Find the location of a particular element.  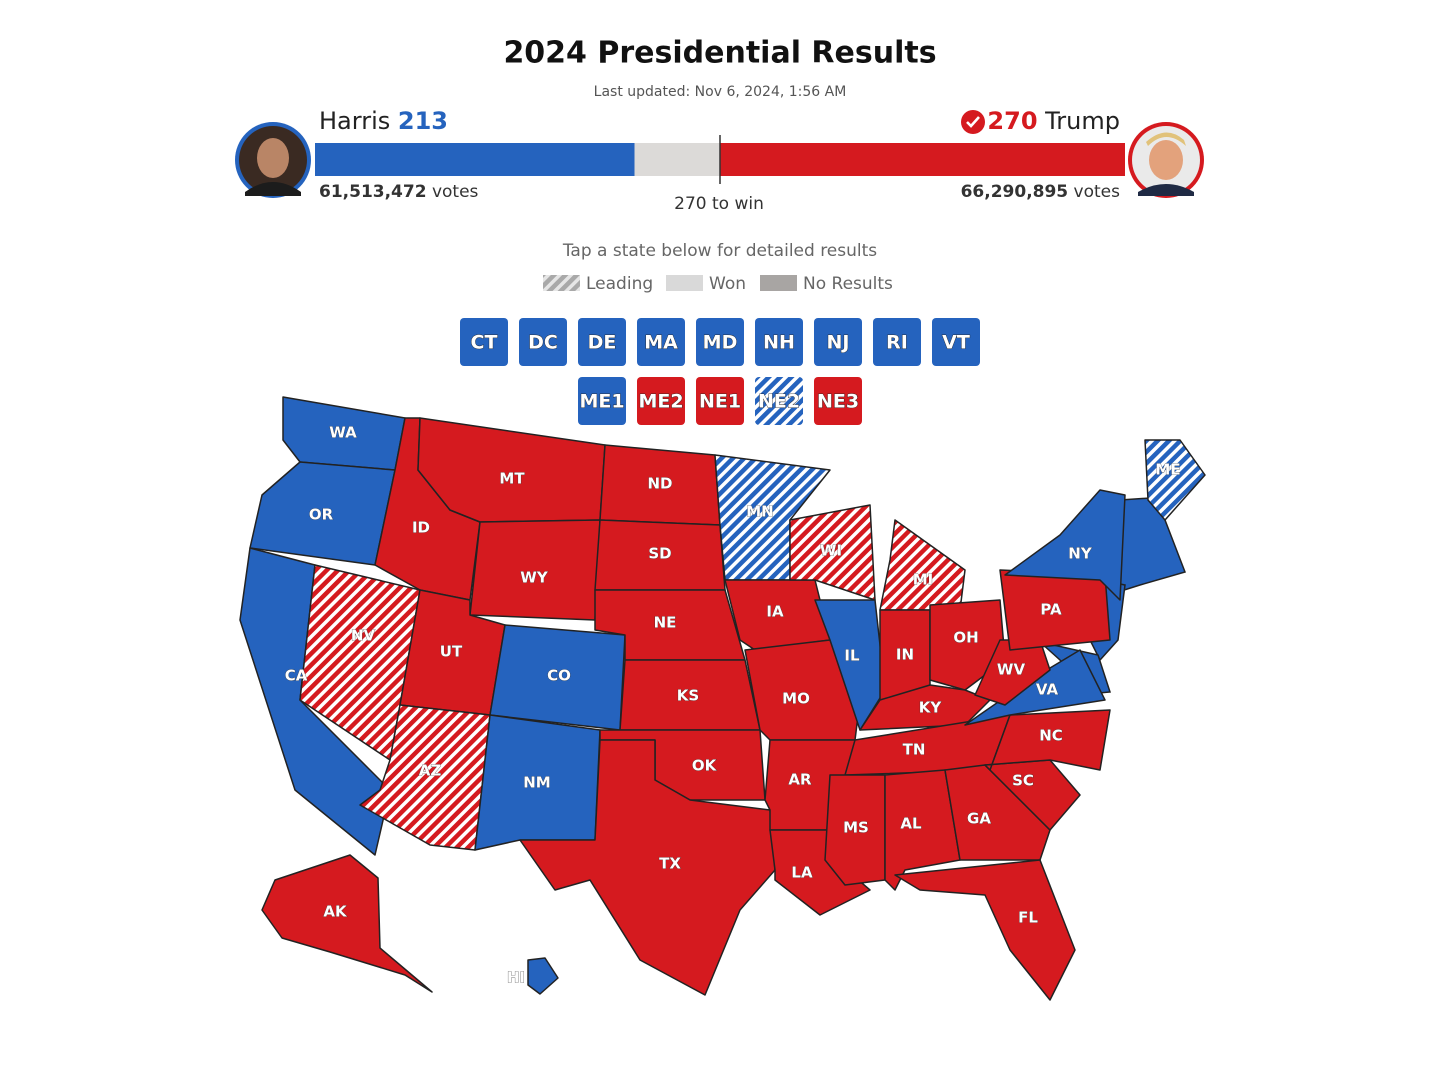

button-label: NE2 is located at coordinates (779, 401).